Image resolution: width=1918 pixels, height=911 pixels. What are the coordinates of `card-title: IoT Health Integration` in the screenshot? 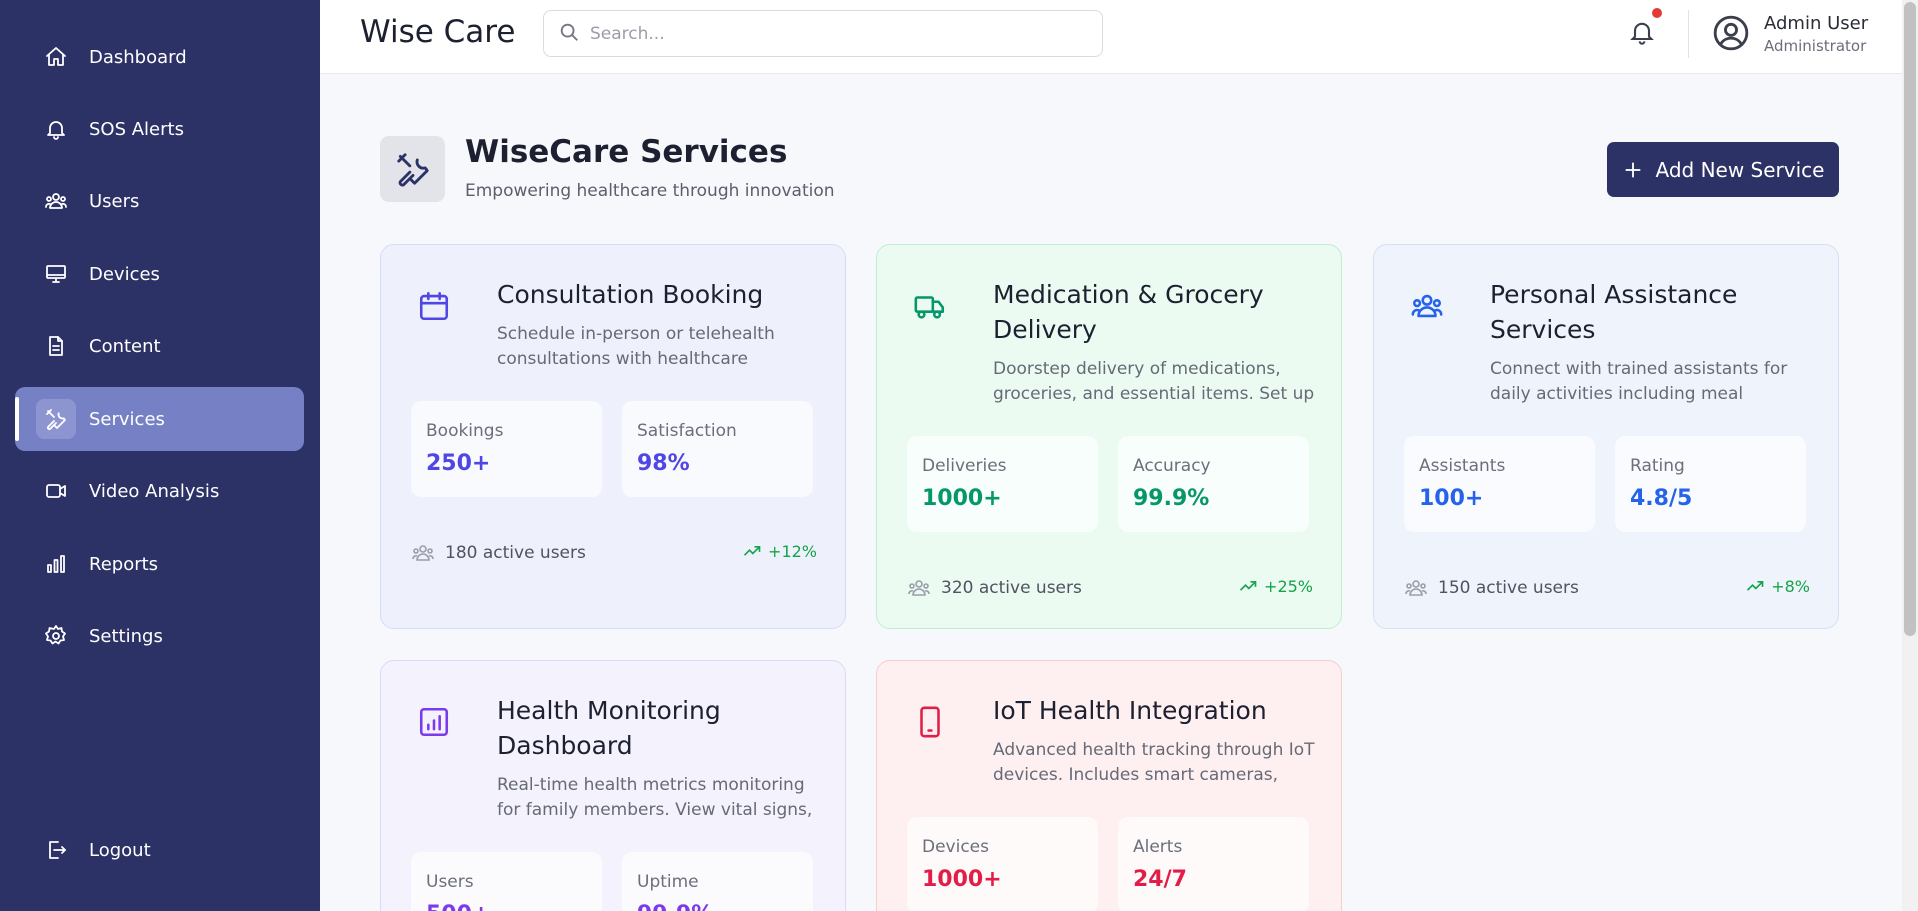 It's located at (1130, 710).